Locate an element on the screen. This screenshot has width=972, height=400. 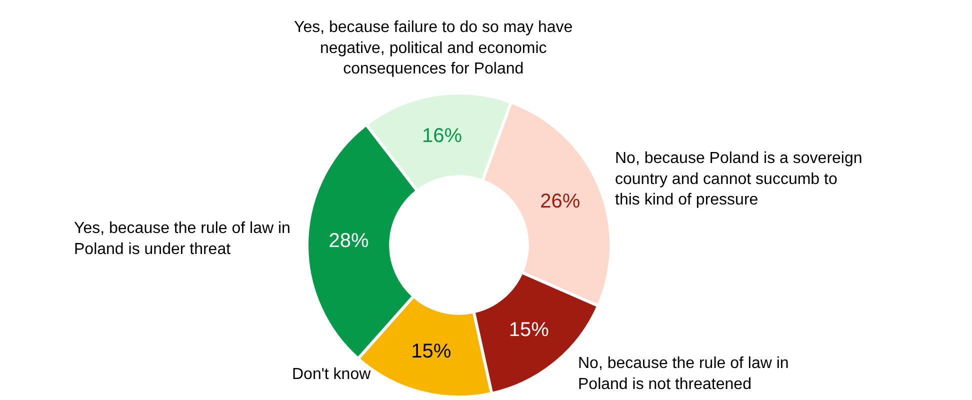
data-label: 28% is located at coordinates (348, 241).